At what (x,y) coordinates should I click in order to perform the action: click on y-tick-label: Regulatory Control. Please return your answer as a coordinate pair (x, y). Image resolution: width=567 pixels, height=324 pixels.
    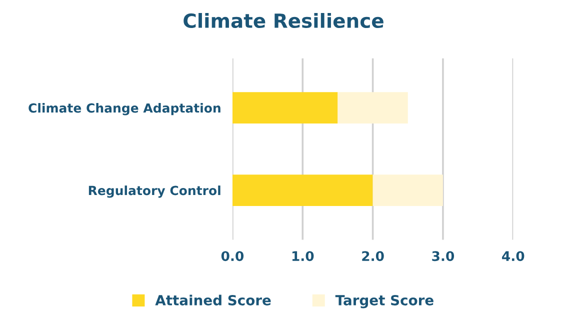
    Looking at the image, I should click on (154, 192).